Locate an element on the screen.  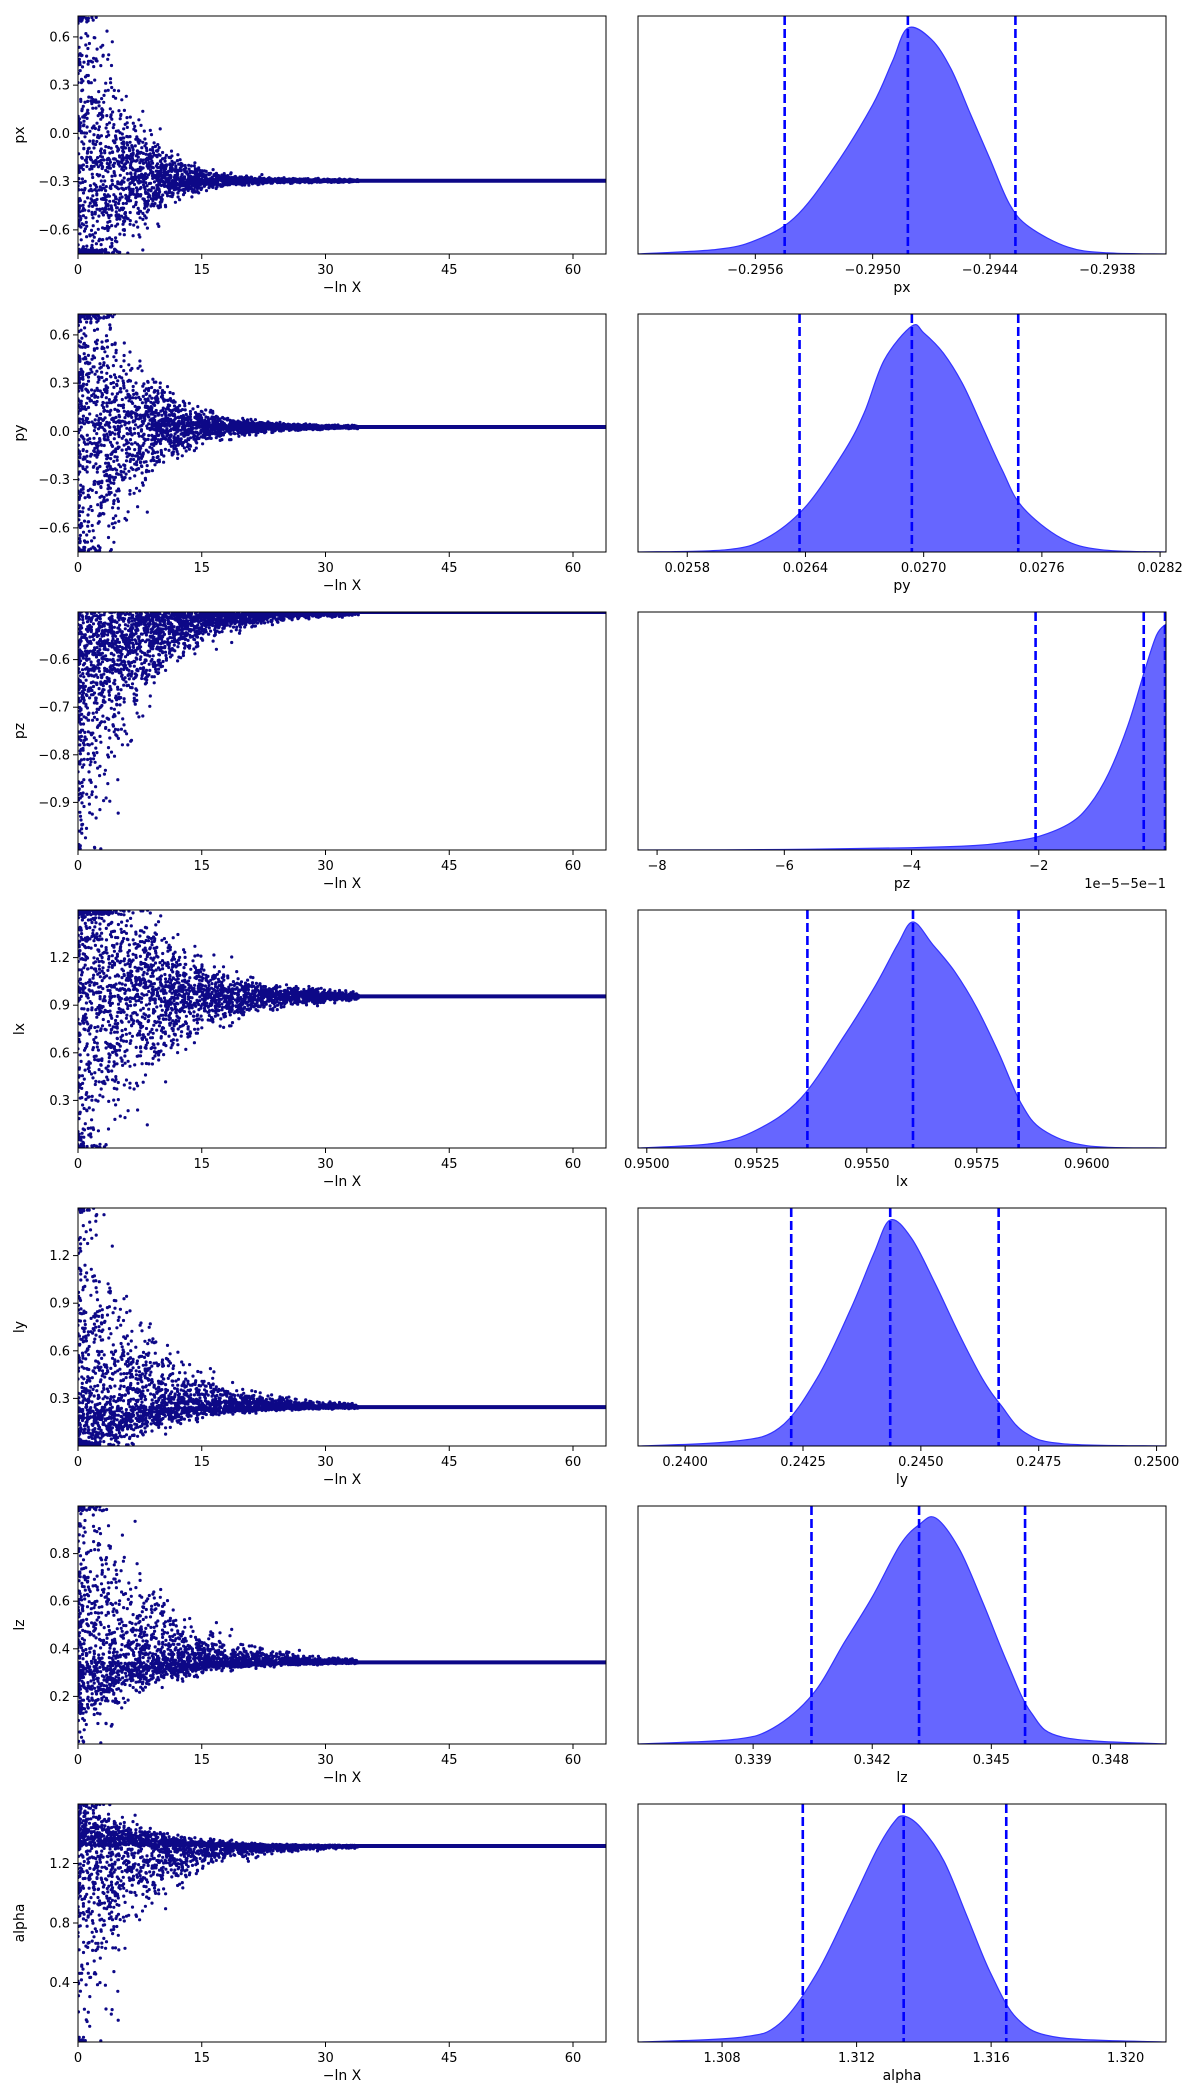
x-tick-label: 0.9525 is located at coordinates (757, 1164).